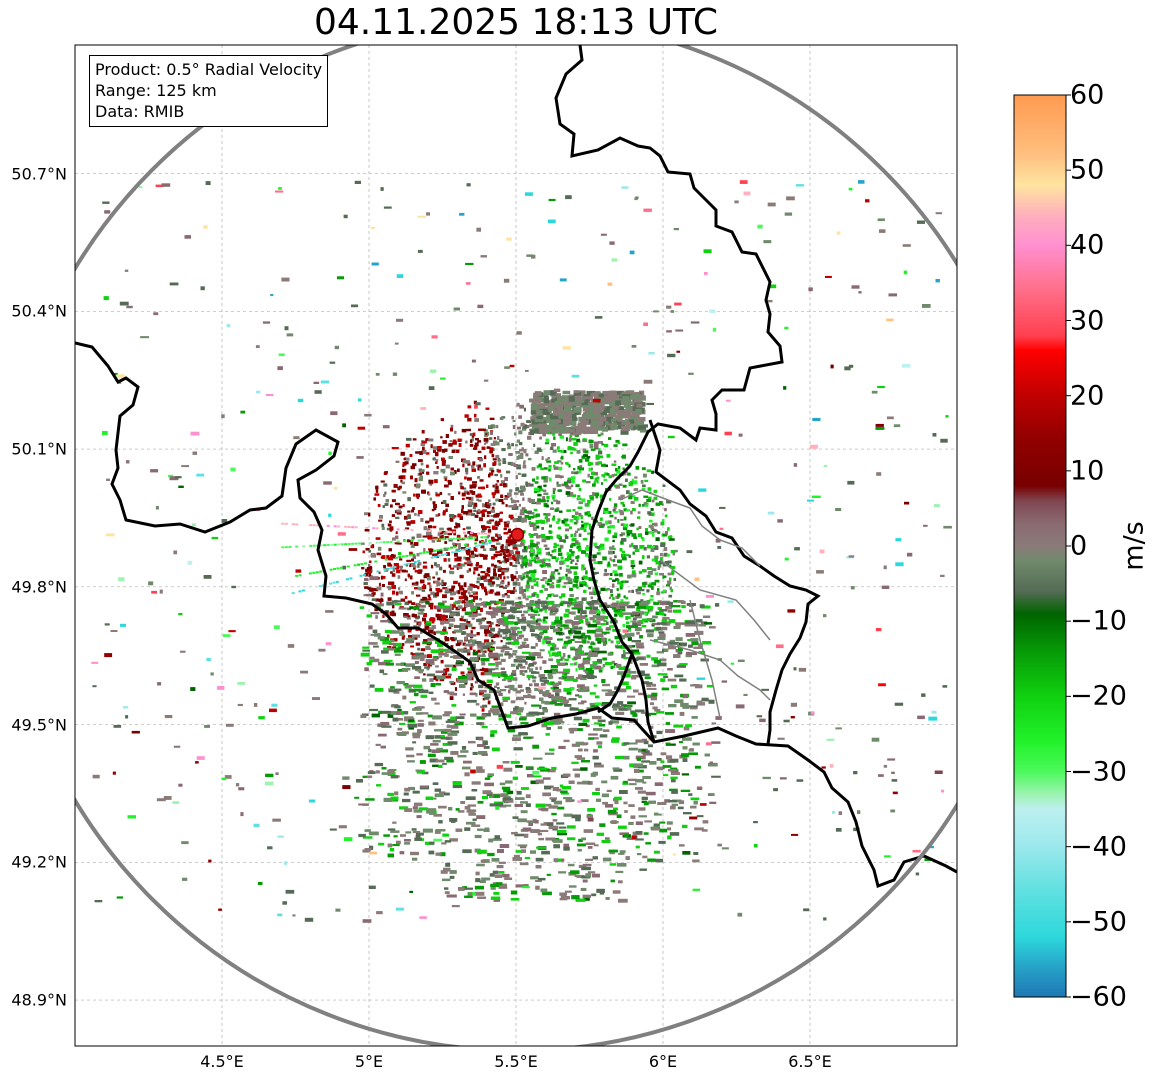  What do you see at coordinates (222, 1061) in the screenshot?
I see `lon-tick-label: 4.5°E` at bounding box center [222, 1061].